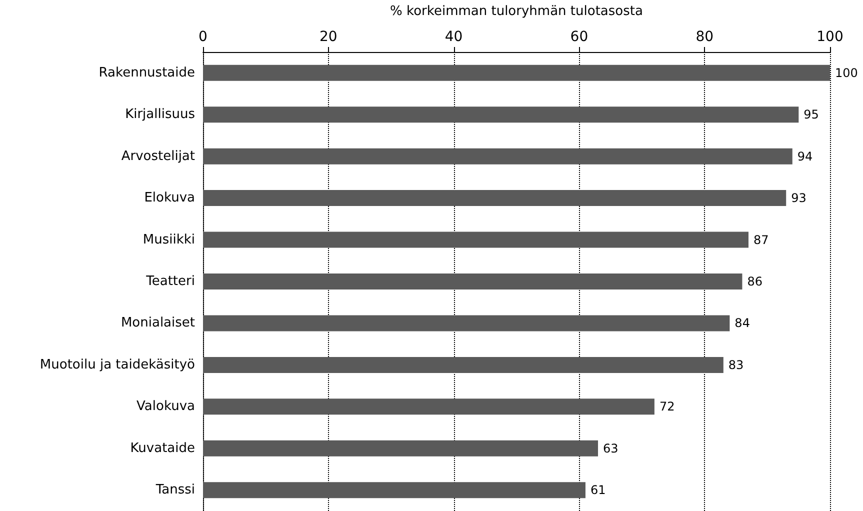 The image size is (863, 511). Describe the element at coordinates (146, 72) in the screenshot. I see `y-tick-label: Rakennustaide` at that location.